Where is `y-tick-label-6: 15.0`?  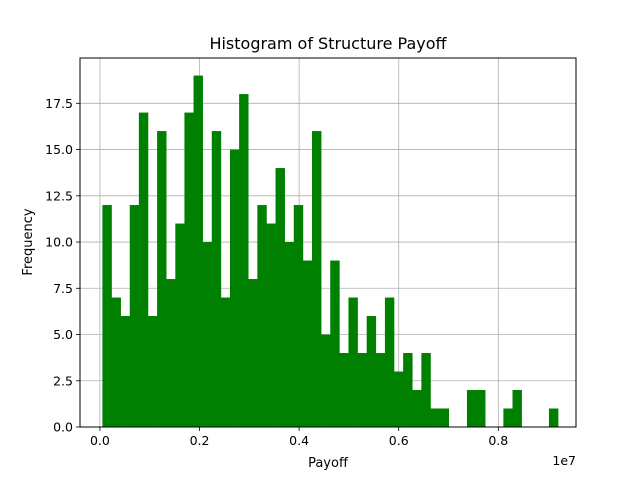 y-tick-label-6: 15.0 is located at coordinates (59, 149).